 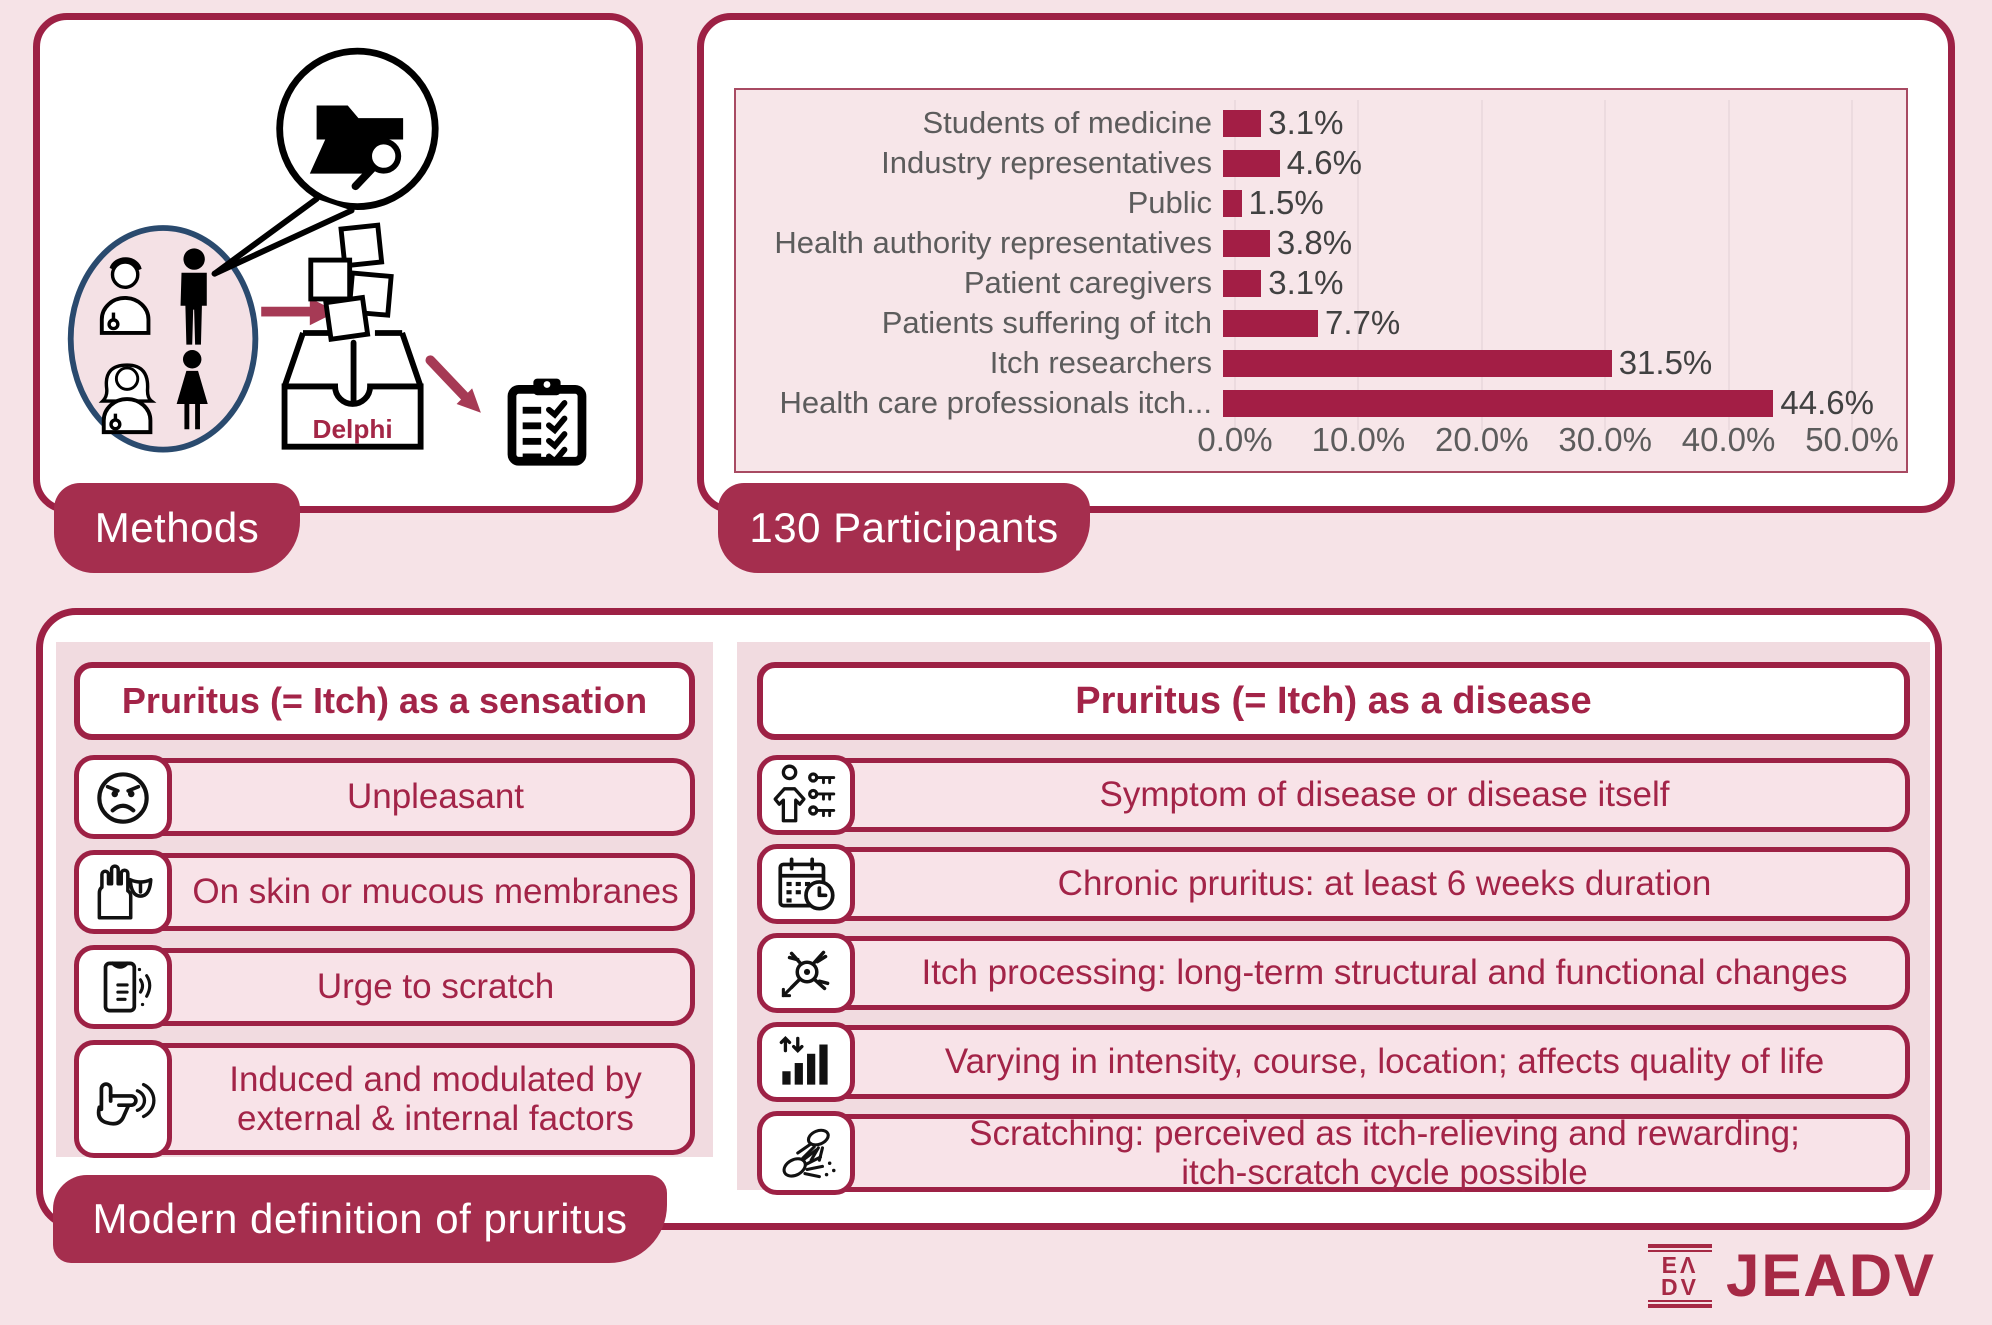 I want to click on definition-badge: Modern definition of pruritus, so click(x=360, y=1219).